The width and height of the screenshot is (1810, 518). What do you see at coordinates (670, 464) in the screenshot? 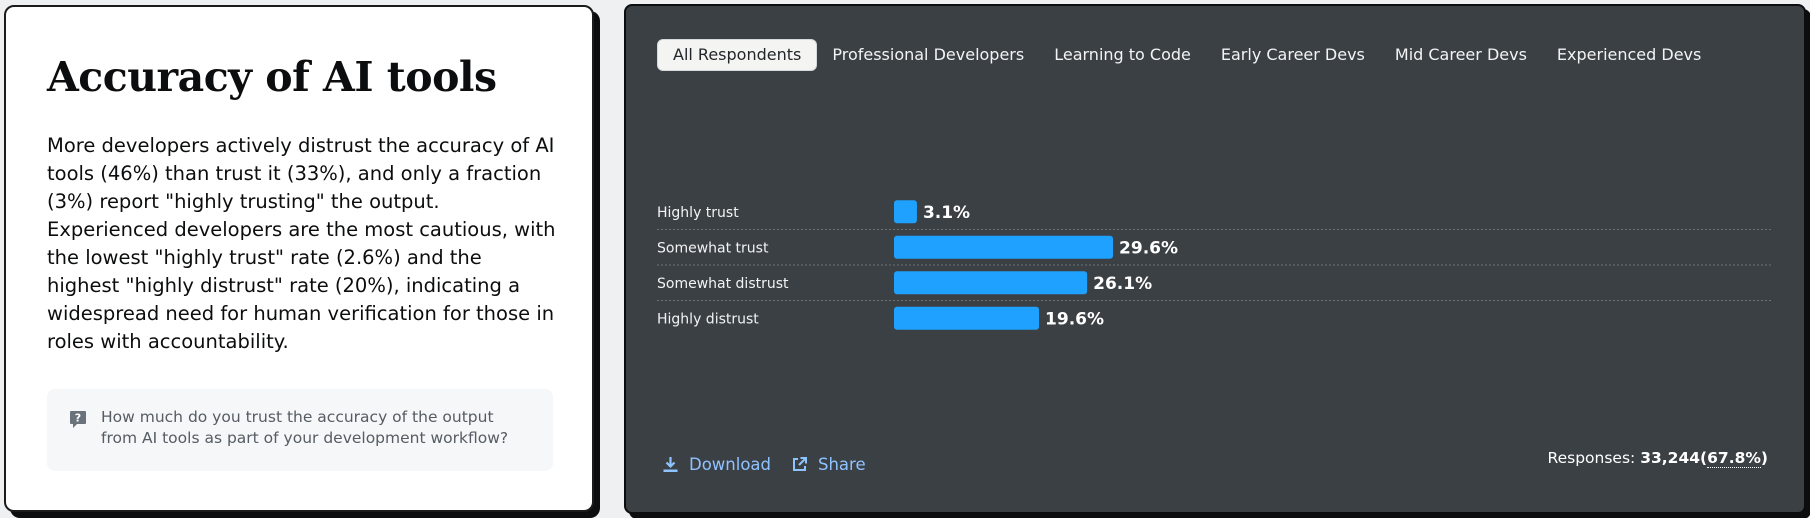
I see `download-icon` at bounding box center [670, 464].